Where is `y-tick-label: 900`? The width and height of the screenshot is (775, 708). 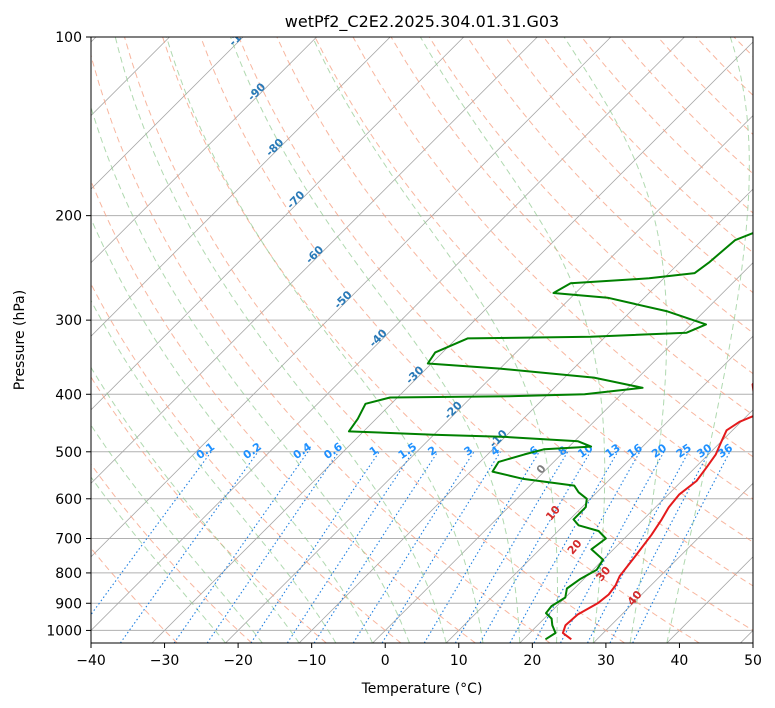 y-tick-label: 900 is located at coordinates (68, 604).